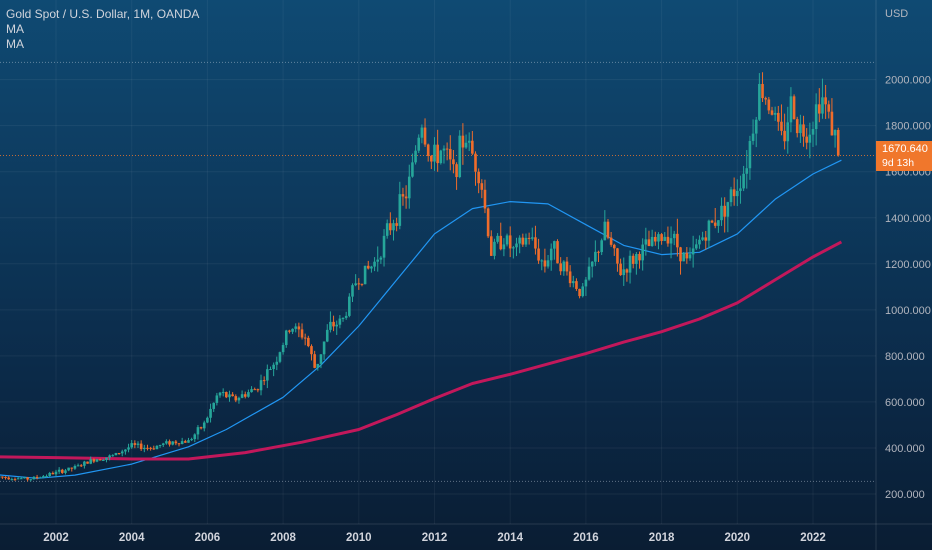  Describe the element at coordinates (103, 14) in the screenshot. I see `symbol-title: Gold Spot / U.S. Dollar, 1M, OANDA` at that location.